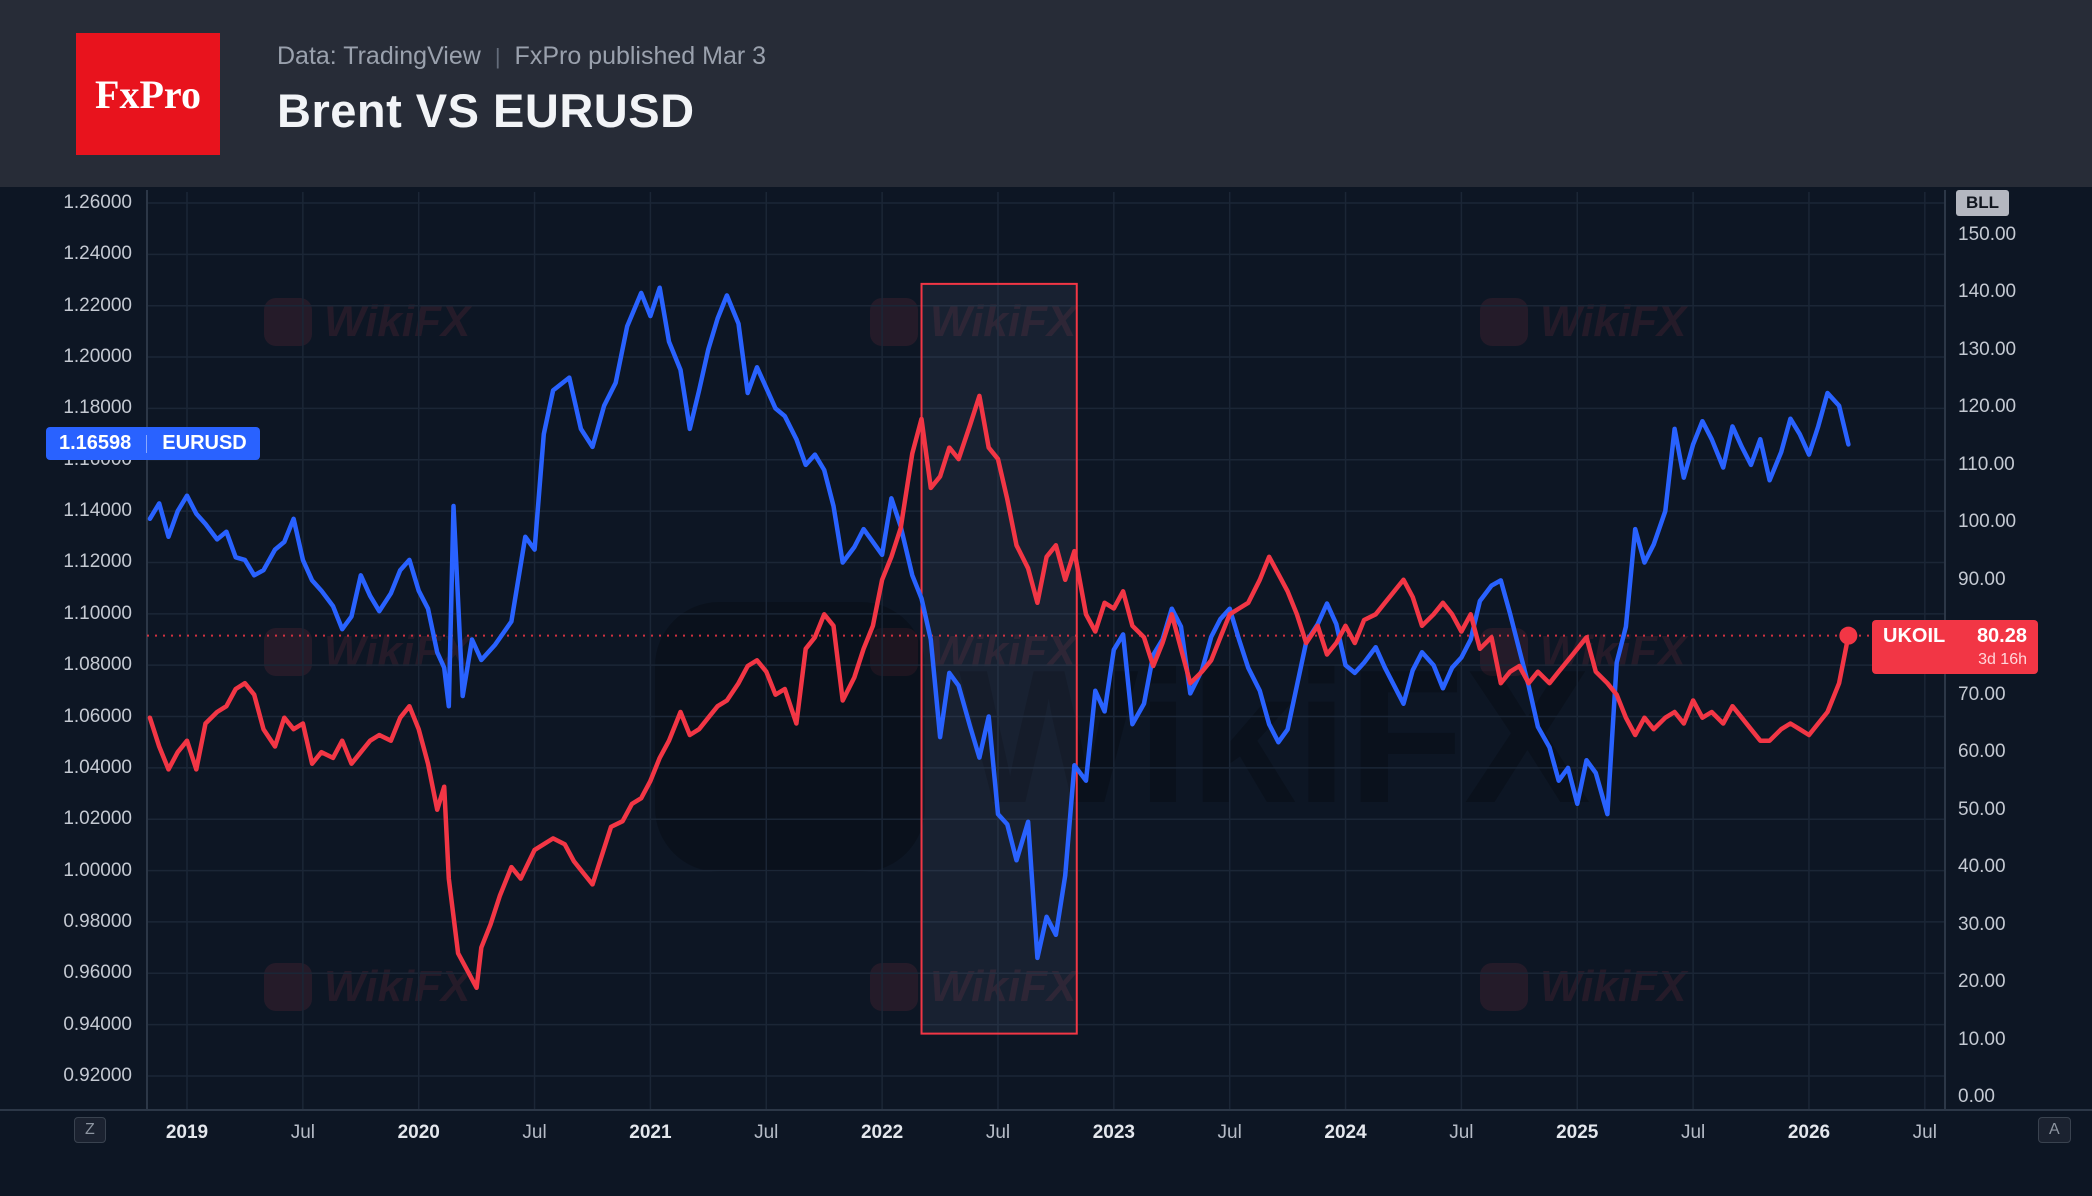 The height and width of the screenshot is (1196, 2092). Describe the element at coordinates (204, 443) in the screenshot. I see `eurusd-series-label: EURUSD` at that location.